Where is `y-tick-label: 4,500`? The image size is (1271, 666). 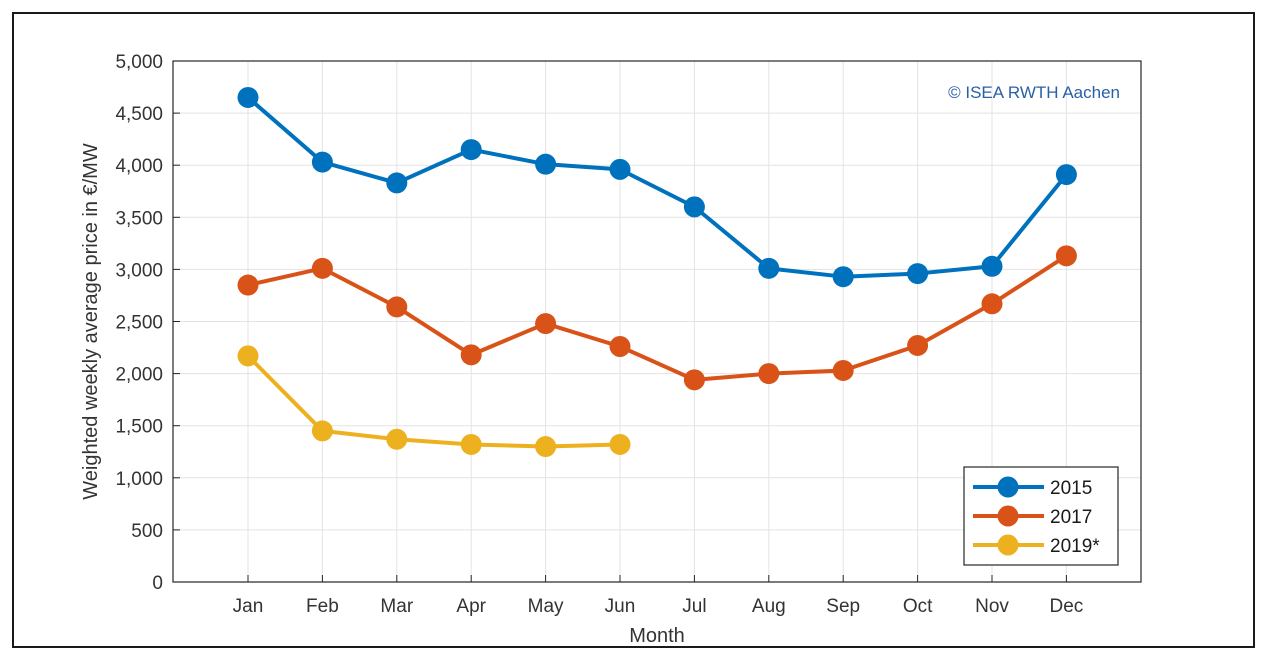 y-tick-label: 4,500 is located at coordinates (139, 114).